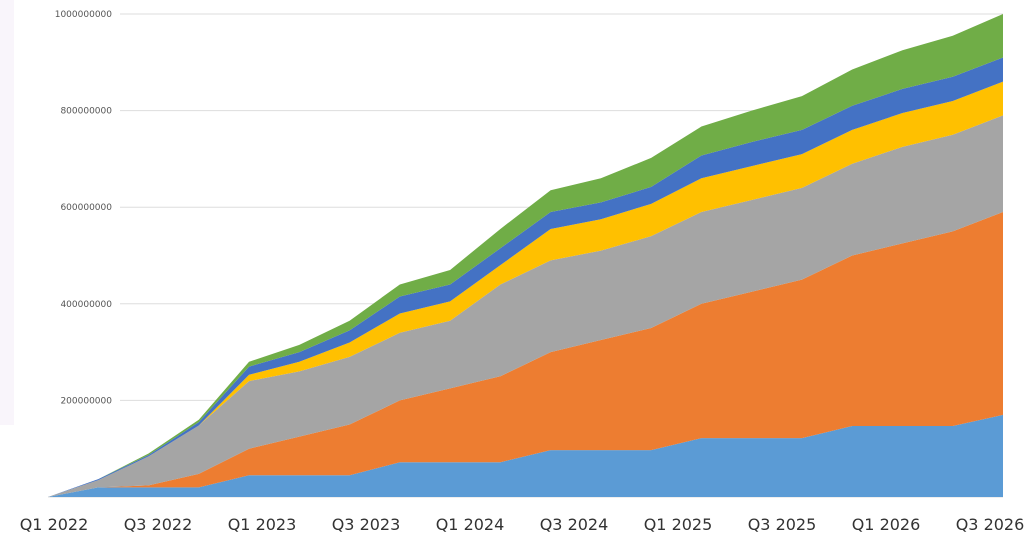  Describe the element at coordinates (366, 524) in the screenshot. I see `x-tick-label: Q3 2023` at that location.